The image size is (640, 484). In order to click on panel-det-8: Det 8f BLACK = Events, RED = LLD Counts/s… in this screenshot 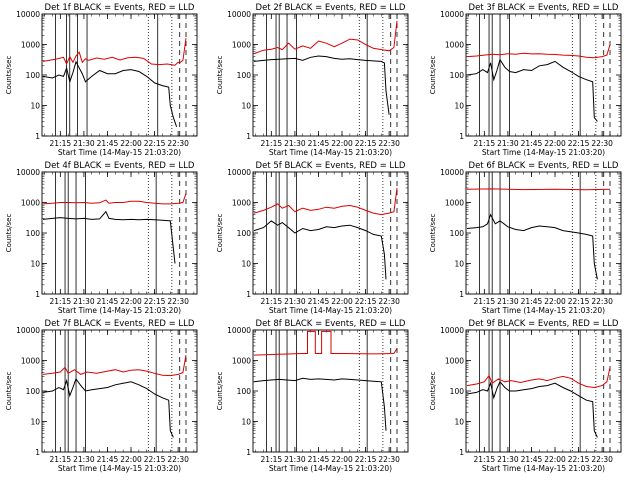, I will do `click(312, 396)`.